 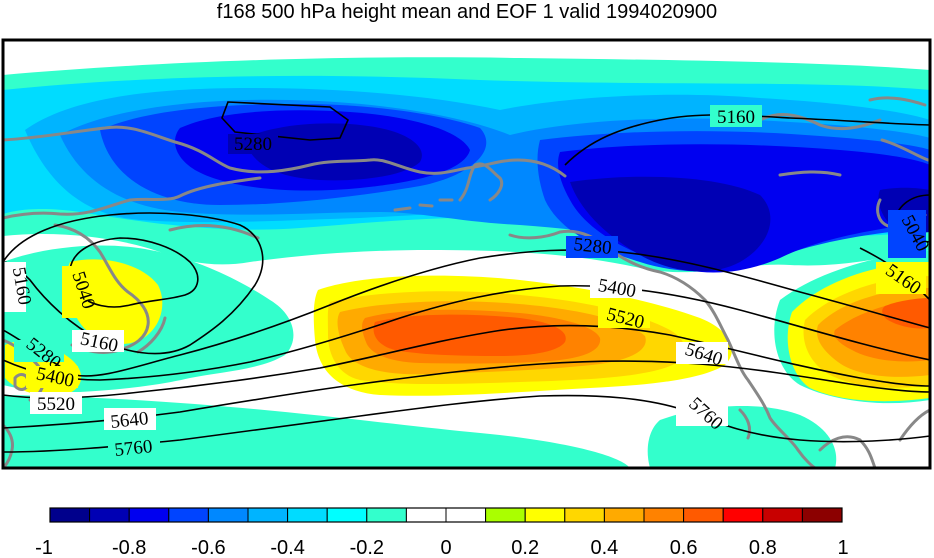 What do you see at coordinates (44, 547) in the screenshot?
I see `colorbar-tick-label: -1` at bounding box center [44, 547].